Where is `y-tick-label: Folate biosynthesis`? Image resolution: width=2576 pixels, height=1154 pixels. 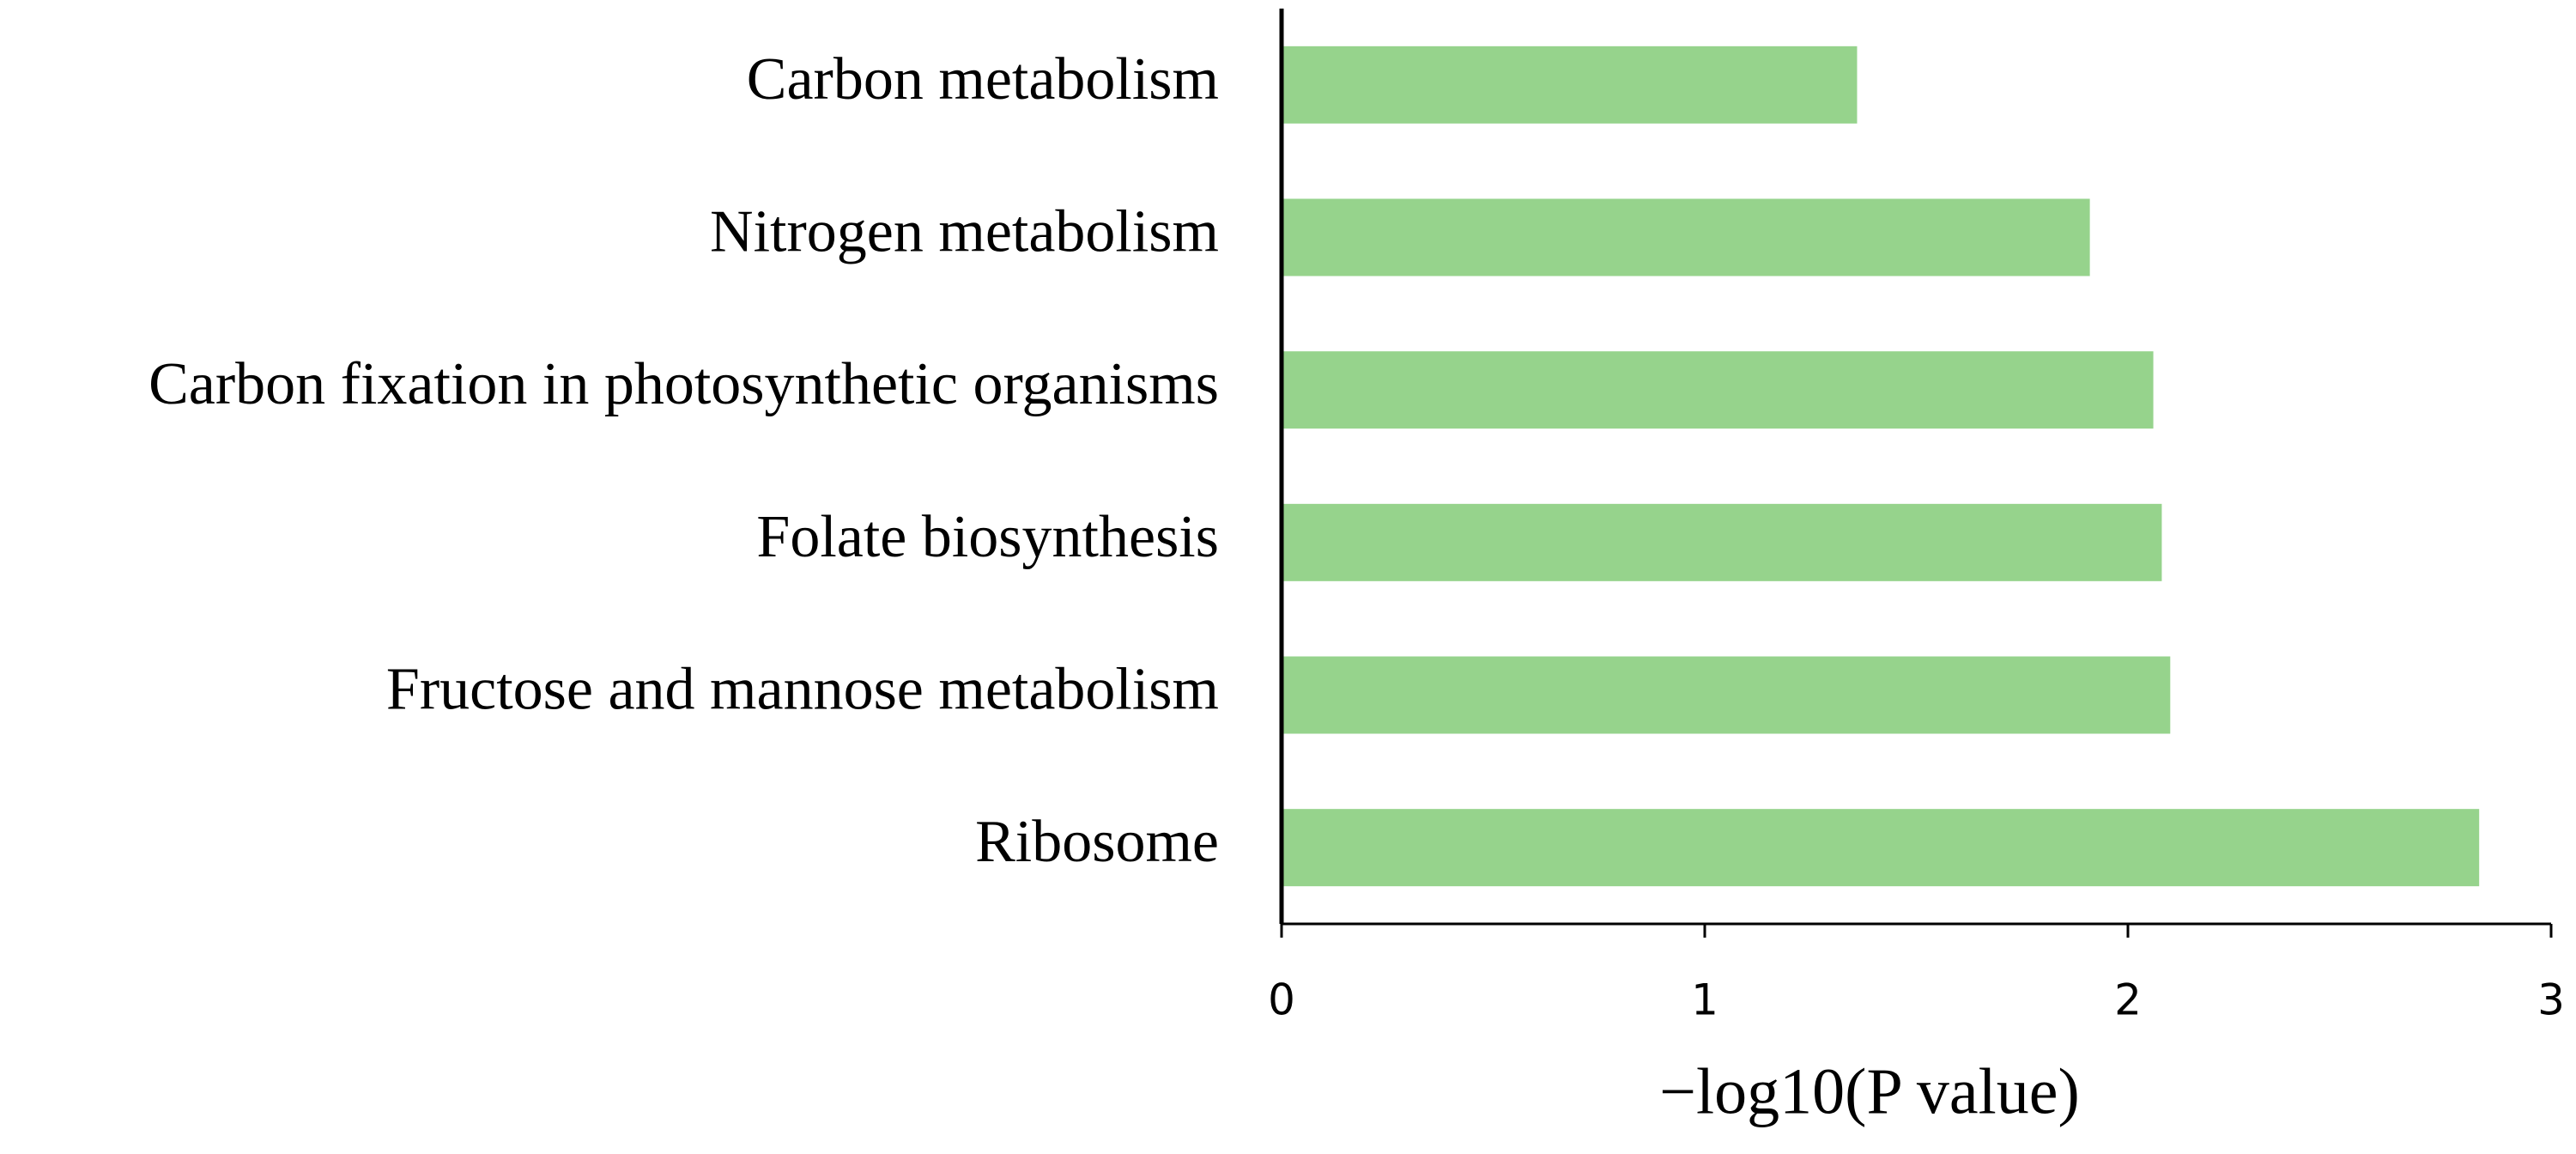 y-tick-label: Folate biosynthesis is located at coordinates (987, 537).